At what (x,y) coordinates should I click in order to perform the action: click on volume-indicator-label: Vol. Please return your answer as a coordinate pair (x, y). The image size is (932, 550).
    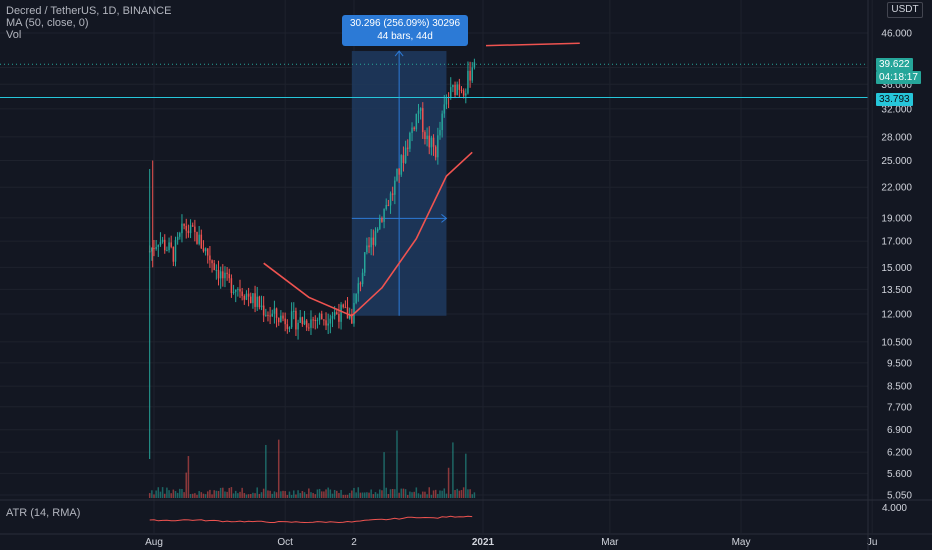
    Looking at the image, I should click on (14, 35).